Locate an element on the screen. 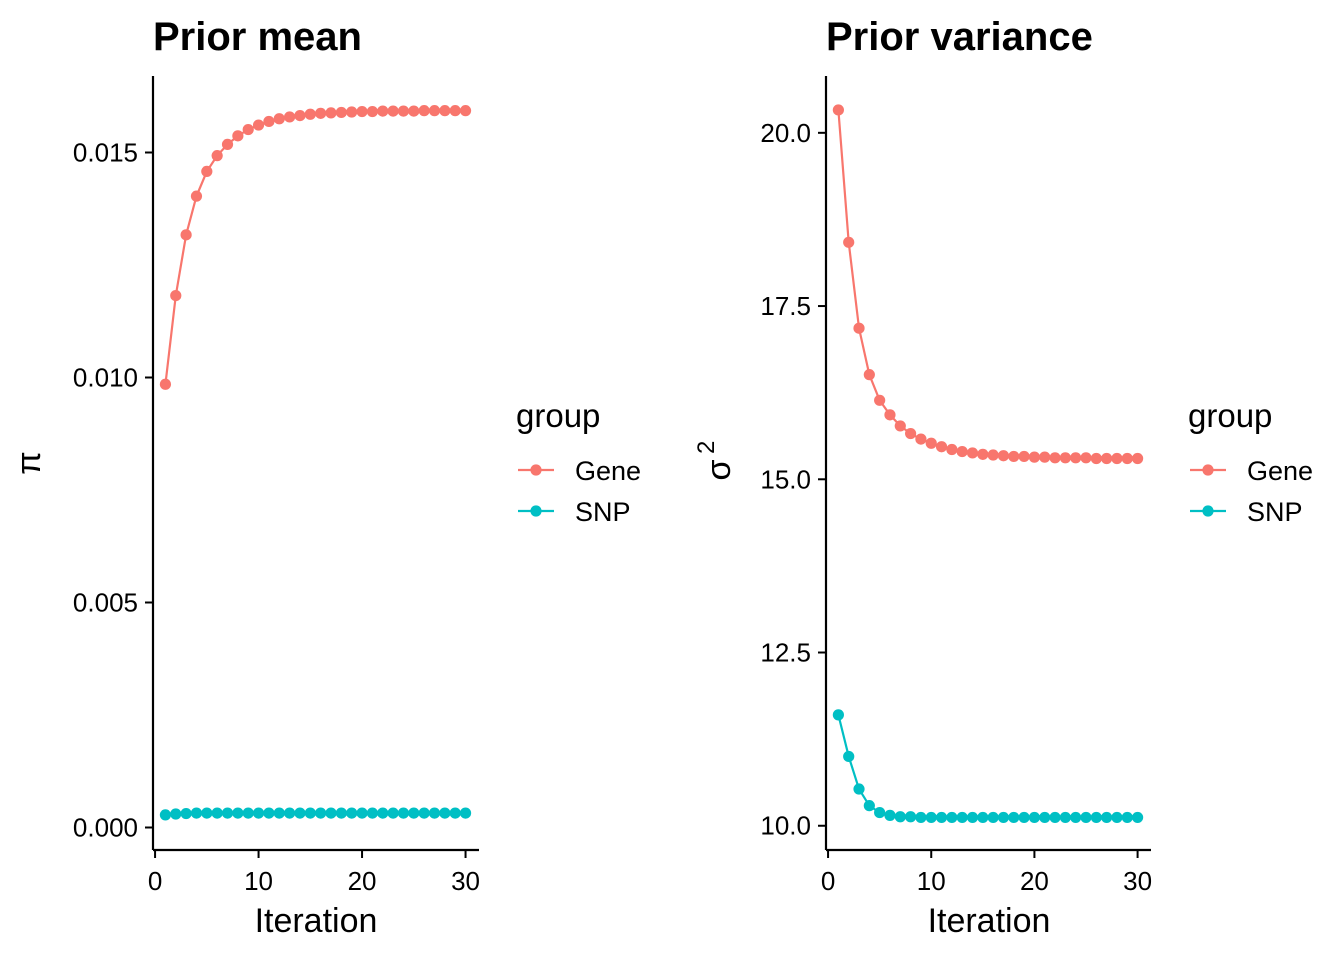  x-tick-label: 10 is located at coordinates (258, 881).